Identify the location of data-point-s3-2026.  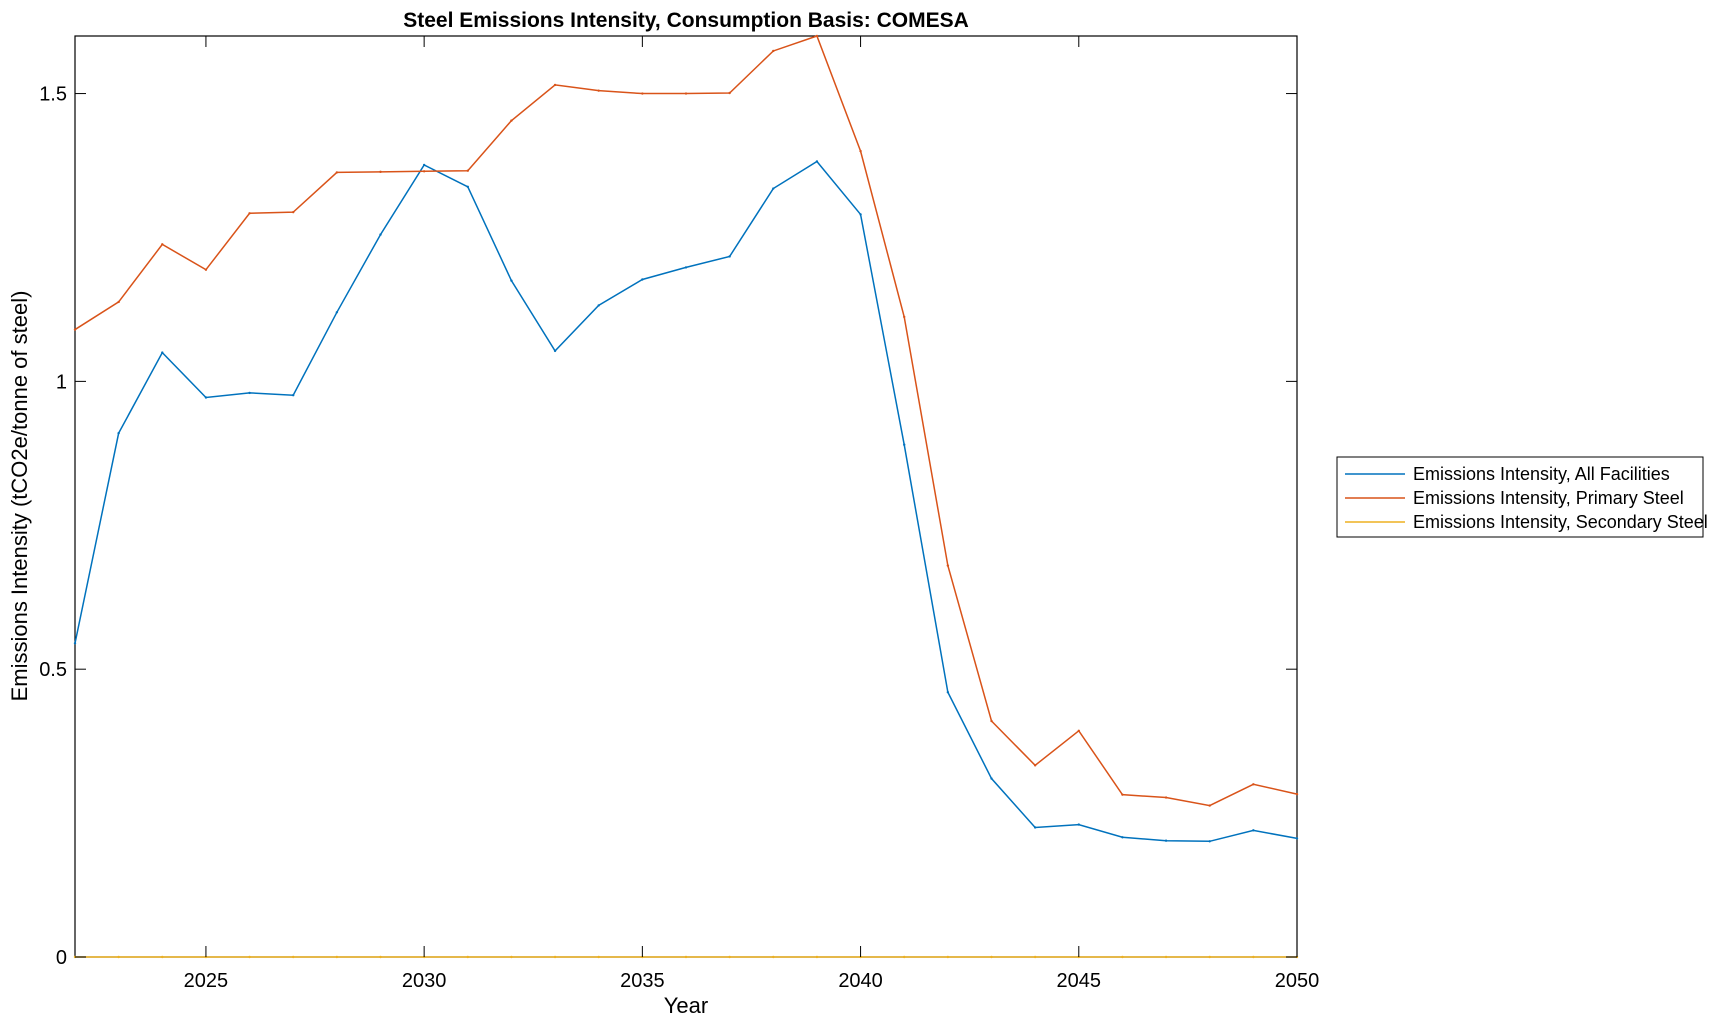
(249, 957).